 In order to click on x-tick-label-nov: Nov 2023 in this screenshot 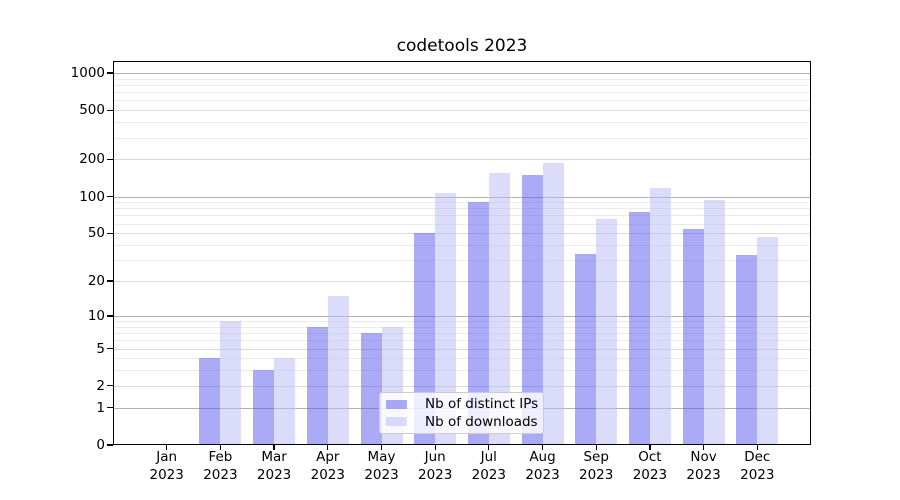, I will do `click(703, 466)`.